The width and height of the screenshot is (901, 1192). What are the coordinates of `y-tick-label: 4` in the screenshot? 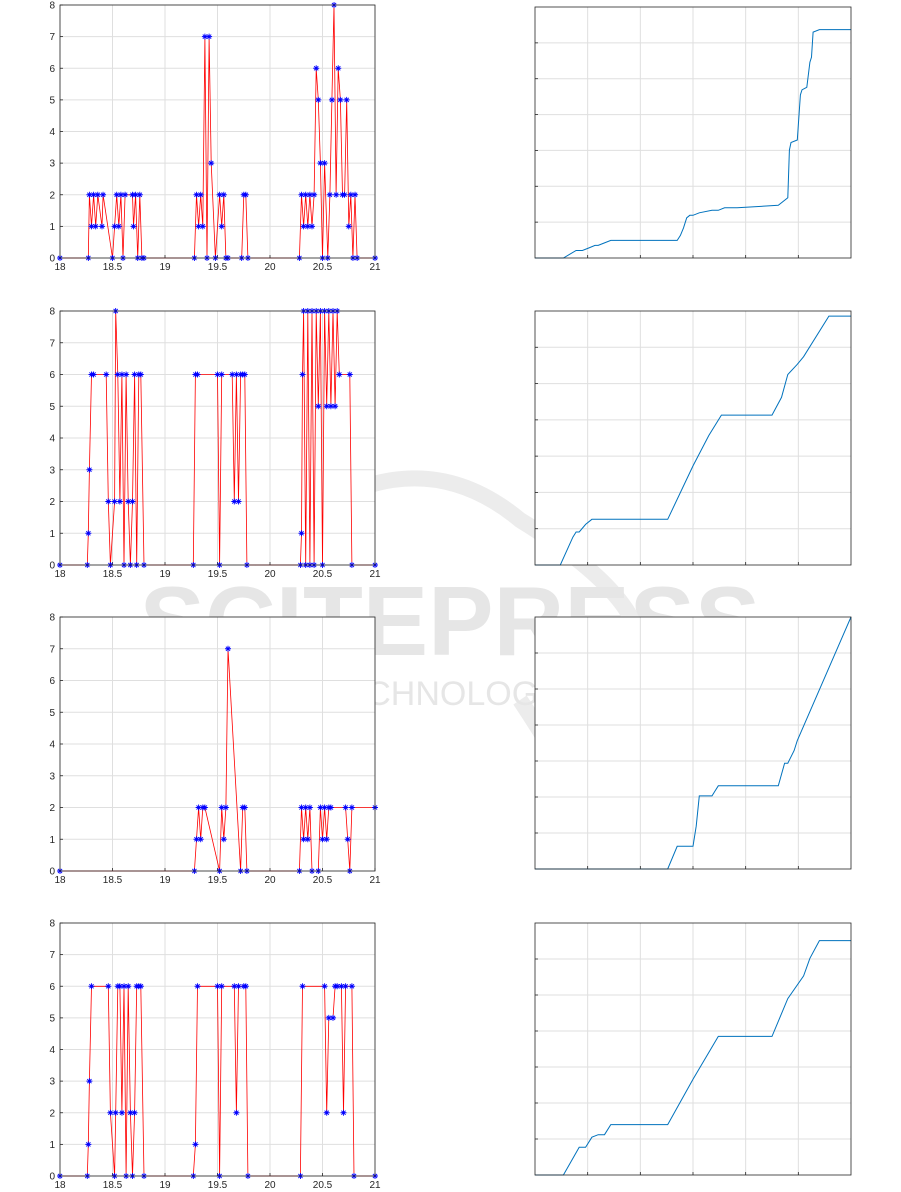 It's located at (52, 1050).